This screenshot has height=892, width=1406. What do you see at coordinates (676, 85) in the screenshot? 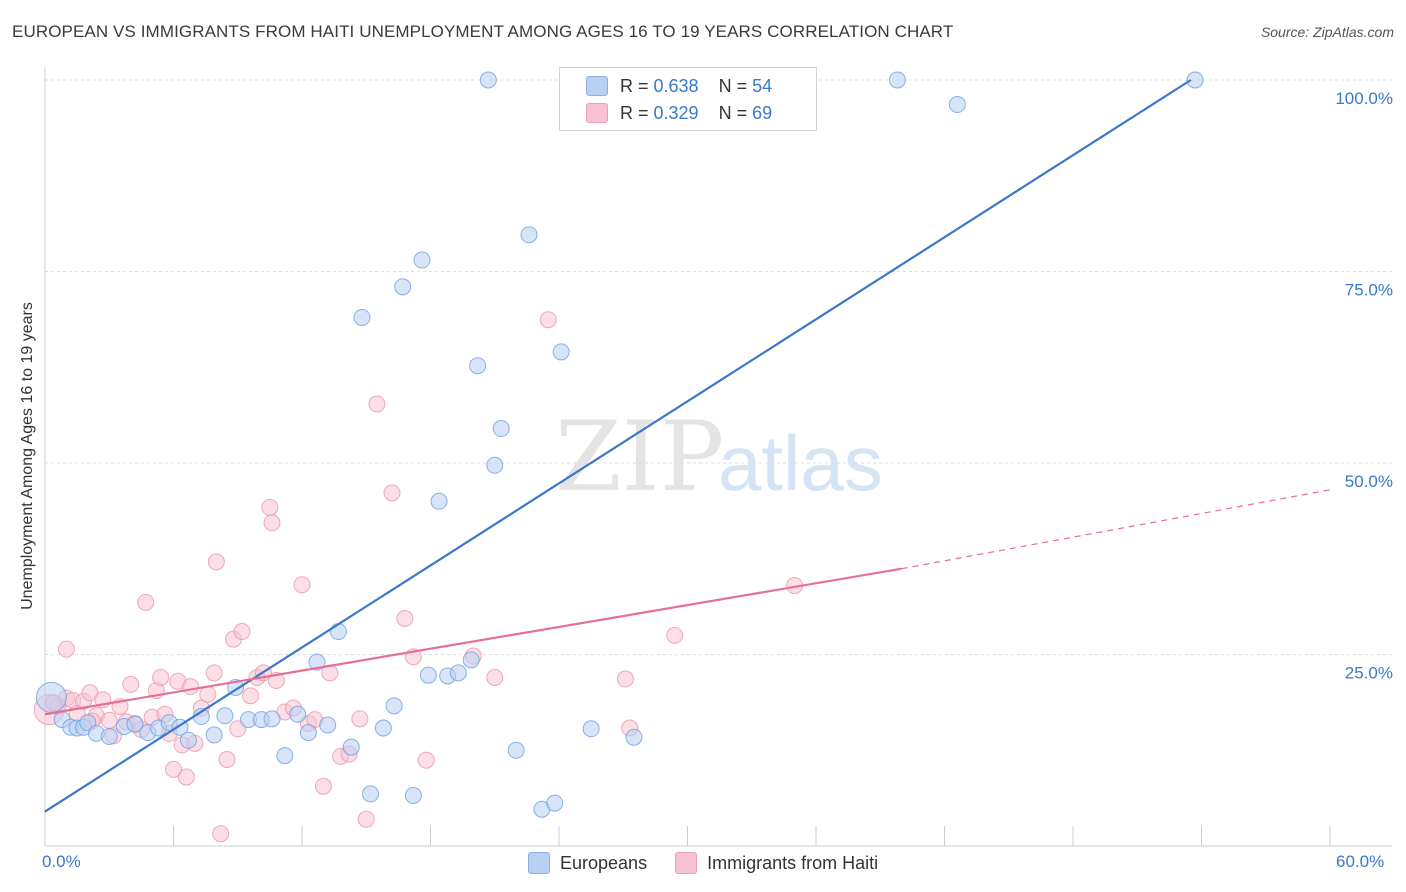
I see `legend-r-value: 0.638` at bounding box center [676, 85].